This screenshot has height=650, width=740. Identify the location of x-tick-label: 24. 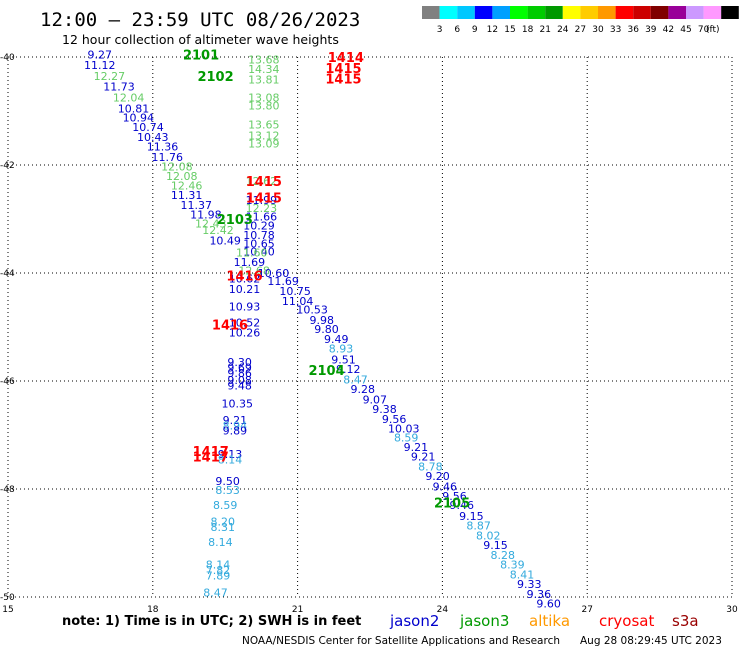
(443, 610).